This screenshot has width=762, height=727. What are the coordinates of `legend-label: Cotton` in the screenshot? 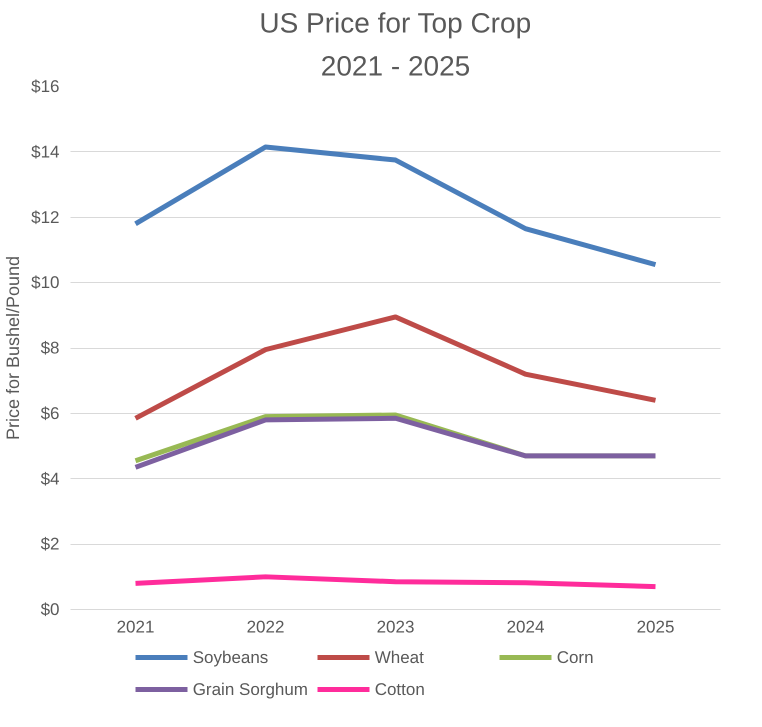 It's located at (399, 689).